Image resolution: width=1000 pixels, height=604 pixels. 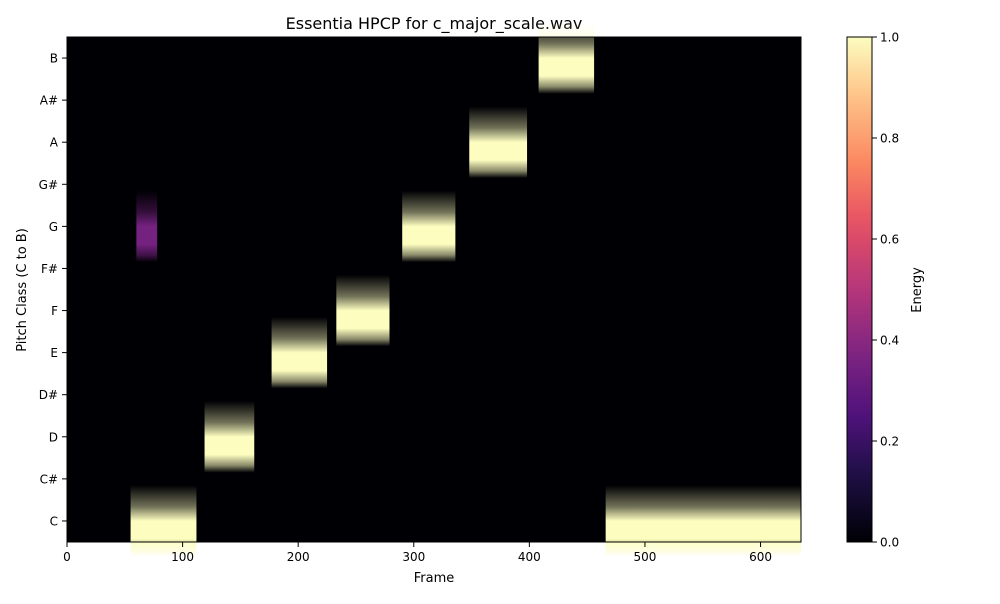 I want to click on y-tick-label: B, so click(x=54, y=59).